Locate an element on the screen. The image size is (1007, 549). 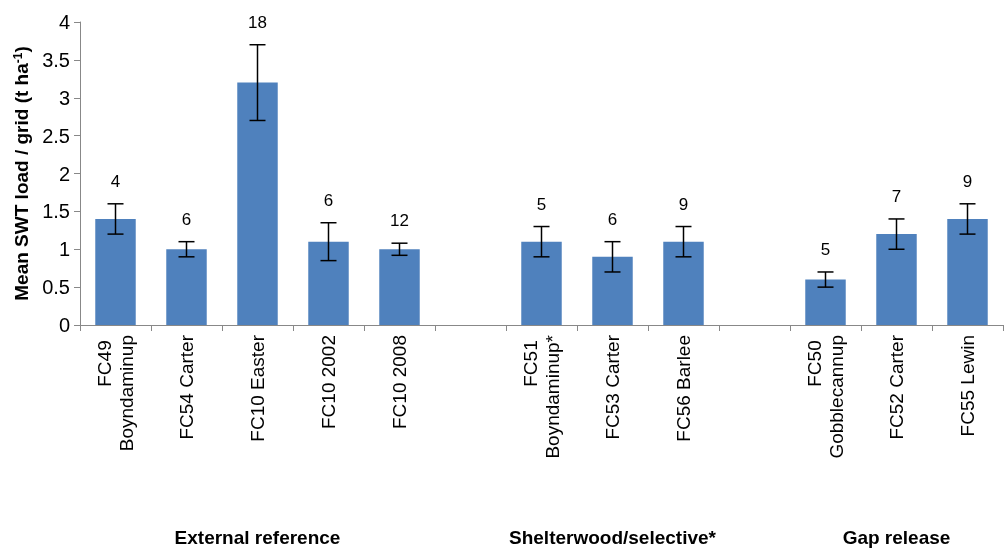
x-tick-label: FC10 Easter is located at coordinates (257, 388).